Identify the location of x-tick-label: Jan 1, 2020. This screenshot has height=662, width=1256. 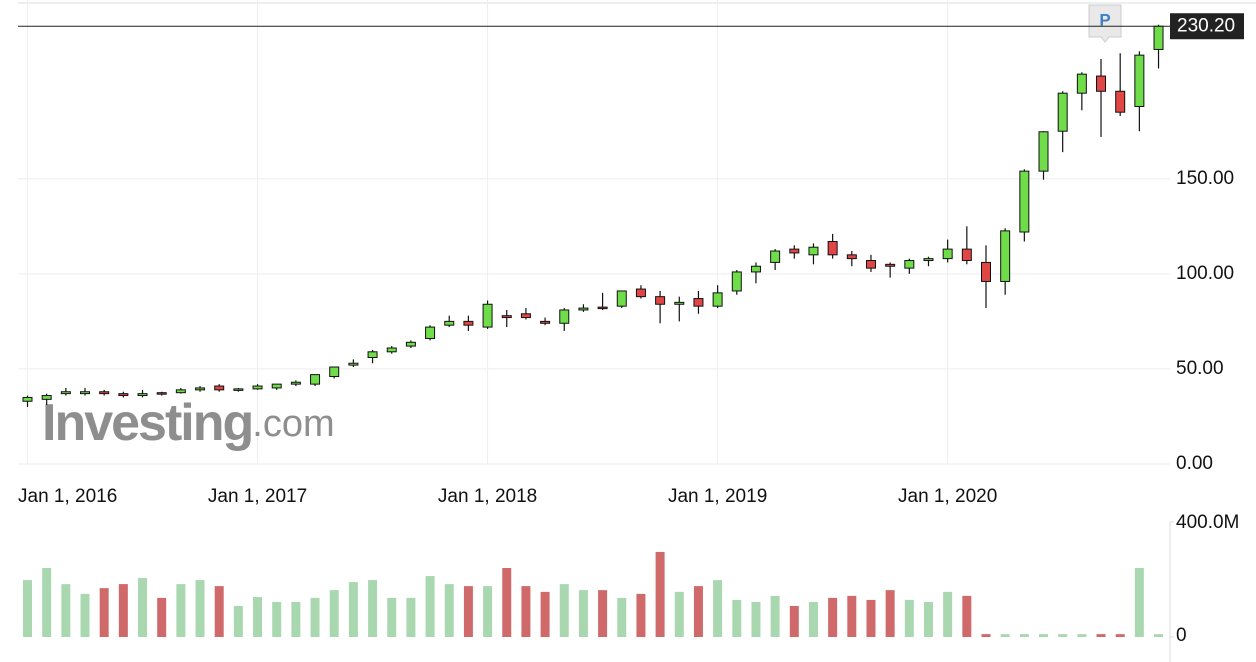
(947, 496).